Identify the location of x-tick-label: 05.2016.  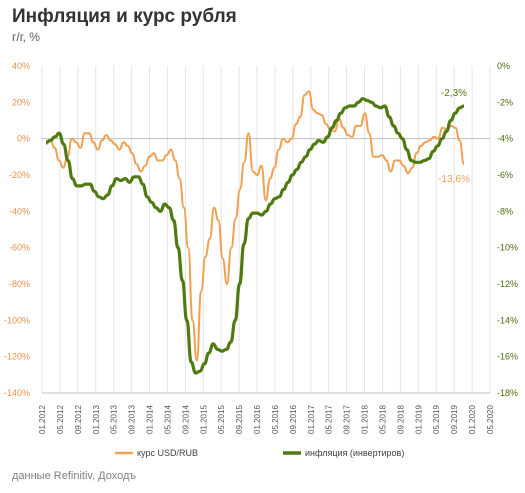
(275, 419).